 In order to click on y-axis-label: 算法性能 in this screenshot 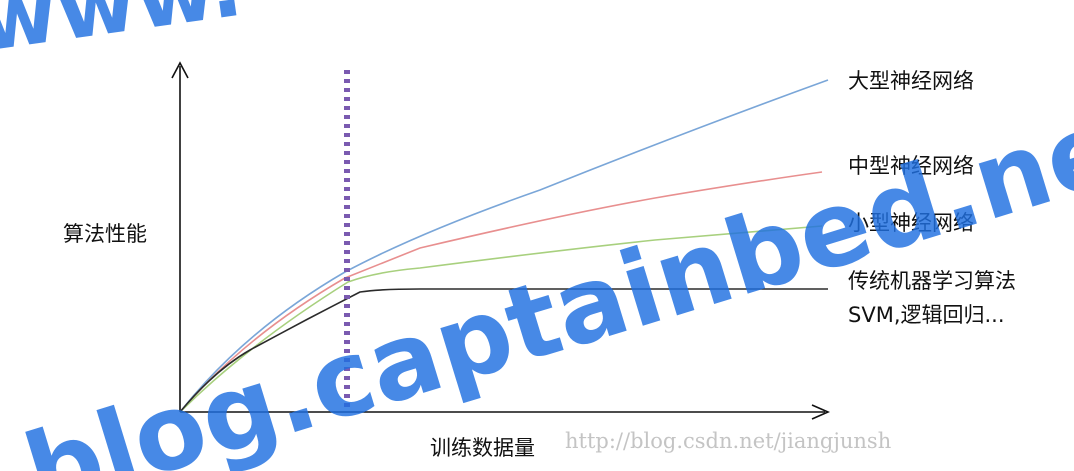, I will do `click(105, 234)`.